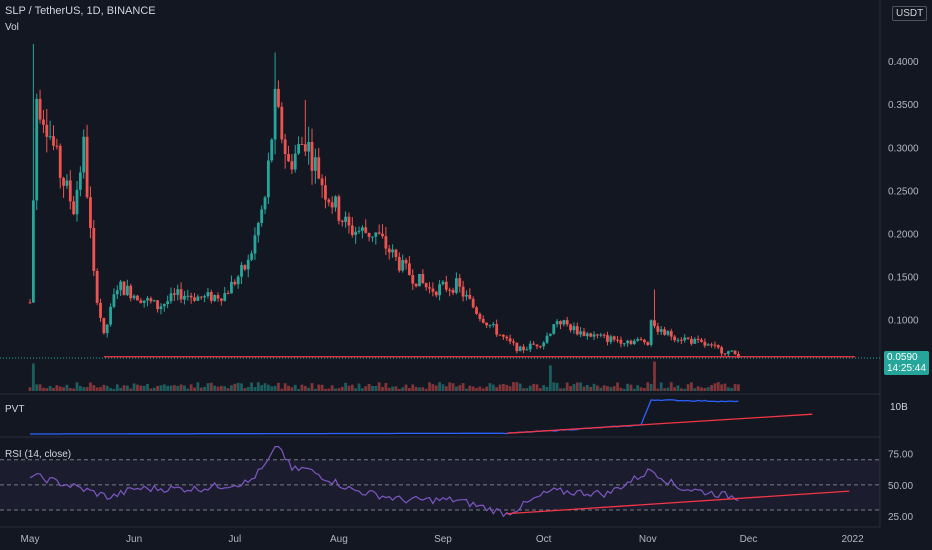 The width and height of the screenshot is (932, 550). What do you see at coordinates (903, 234) in the screenshot?
I see `price-tick-label: 0.2000` at bounding box center [903, 234].